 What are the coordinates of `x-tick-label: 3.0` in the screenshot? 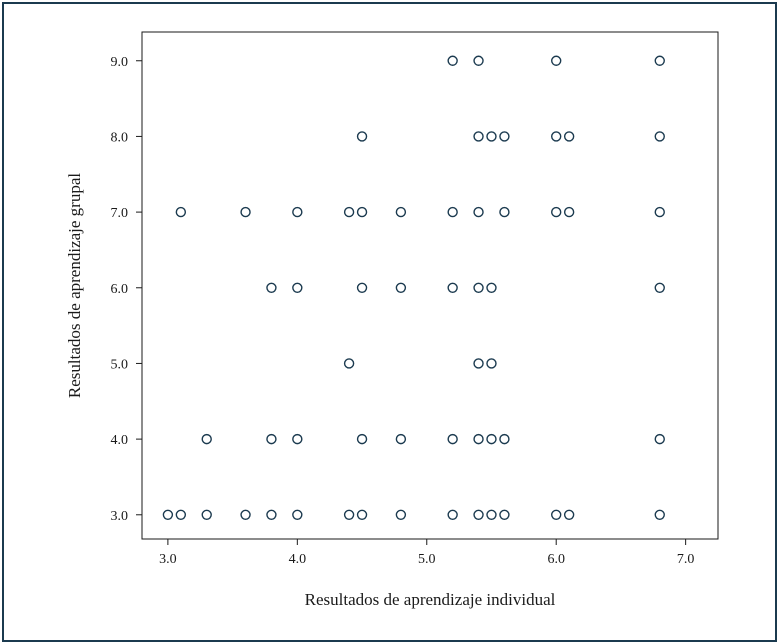 It's located at (168, 559).